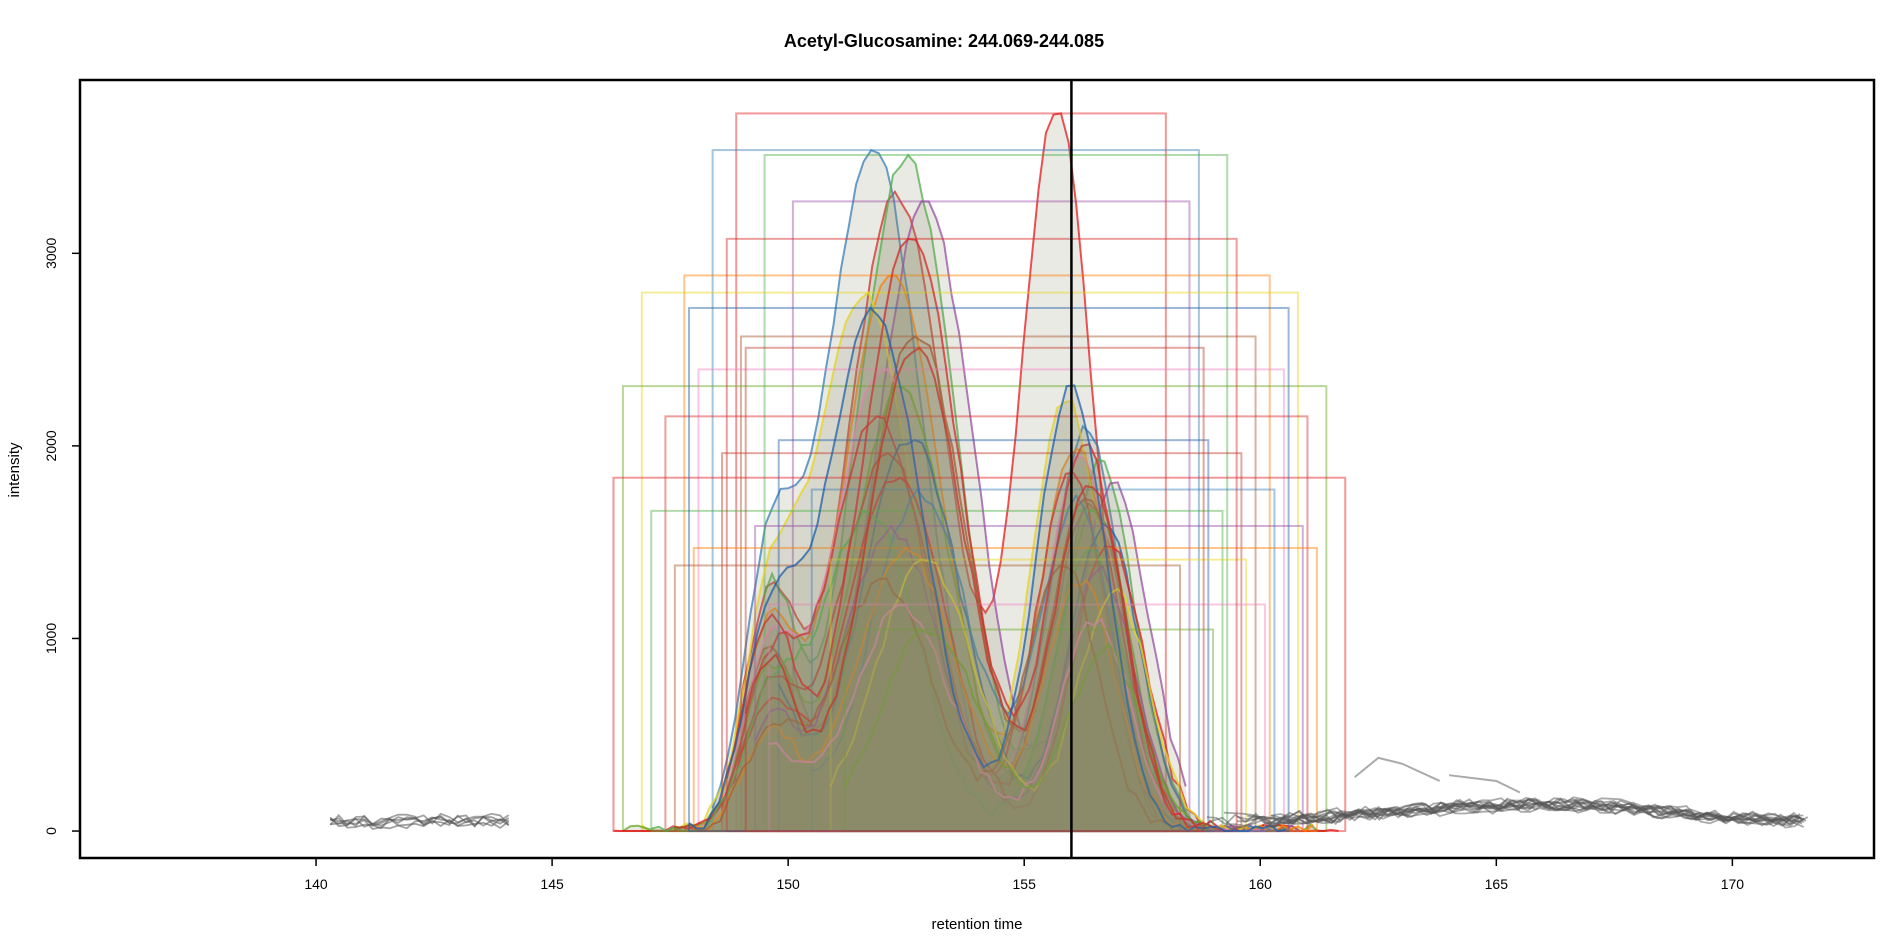 The image size is (1889, 949). Describe the element at coordinates (944, 41) in the screenshot. I see `chart-title: Acetyl-Glucosamine: 244.069-244.085` at that location.